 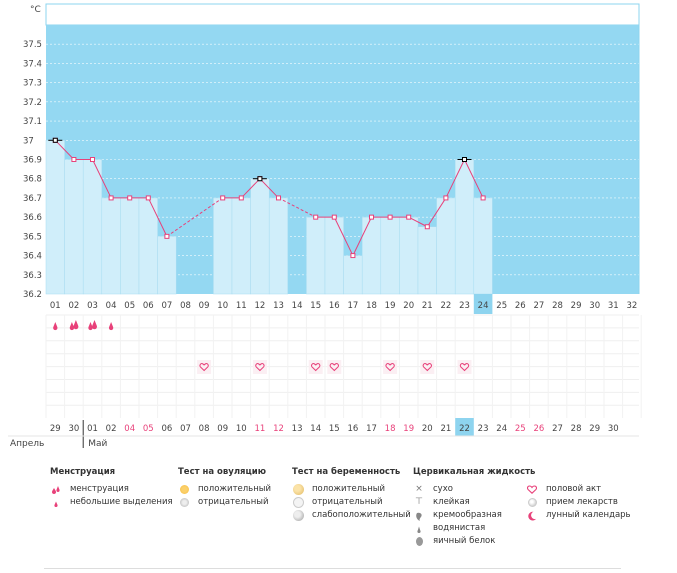 I want to click on legend-item-spotting: небольшие выделения, so click(x=111, y=502).